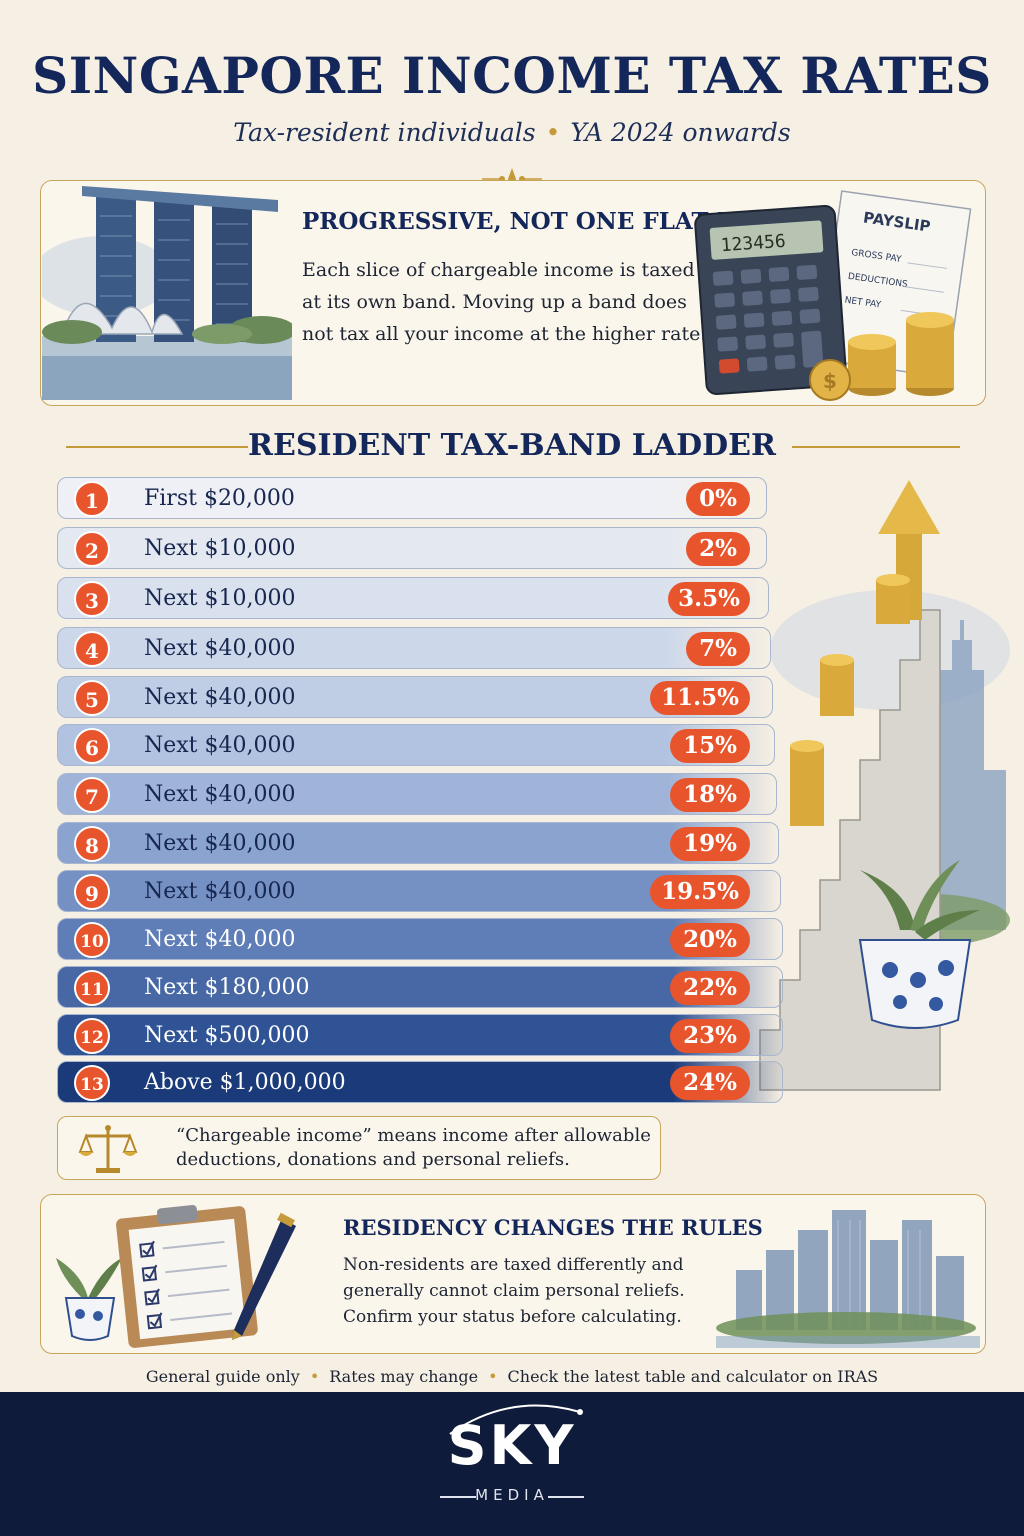  What do you see at coordinates (718, 499) in the screenshot?
I see `band-rate-badge: 0%` at bounding box center [718, 499].